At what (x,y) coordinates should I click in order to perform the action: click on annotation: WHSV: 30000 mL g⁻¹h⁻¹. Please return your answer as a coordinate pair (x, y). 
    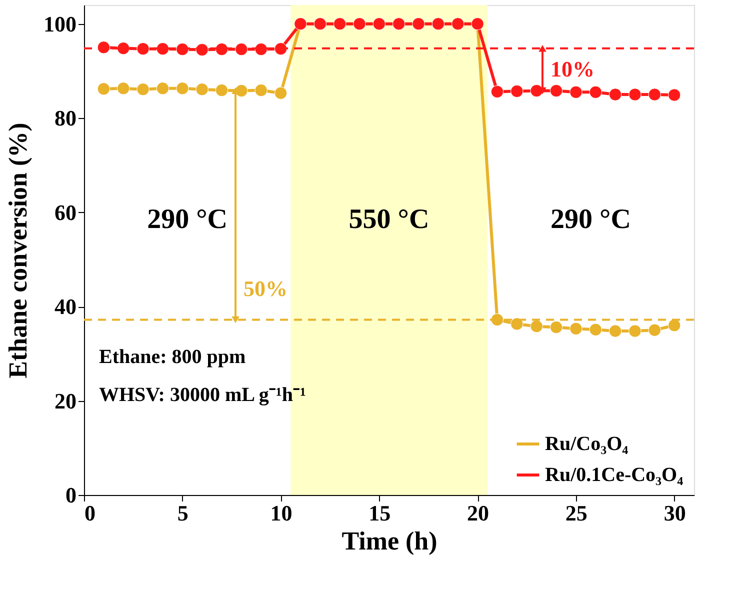
    Looking at the image, I should click on (202, 395).